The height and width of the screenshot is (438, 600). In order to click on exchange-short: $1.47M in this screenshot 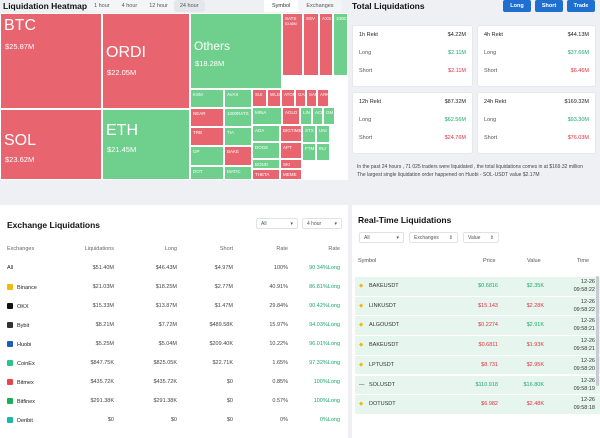, I will do `click(223, 306)`.